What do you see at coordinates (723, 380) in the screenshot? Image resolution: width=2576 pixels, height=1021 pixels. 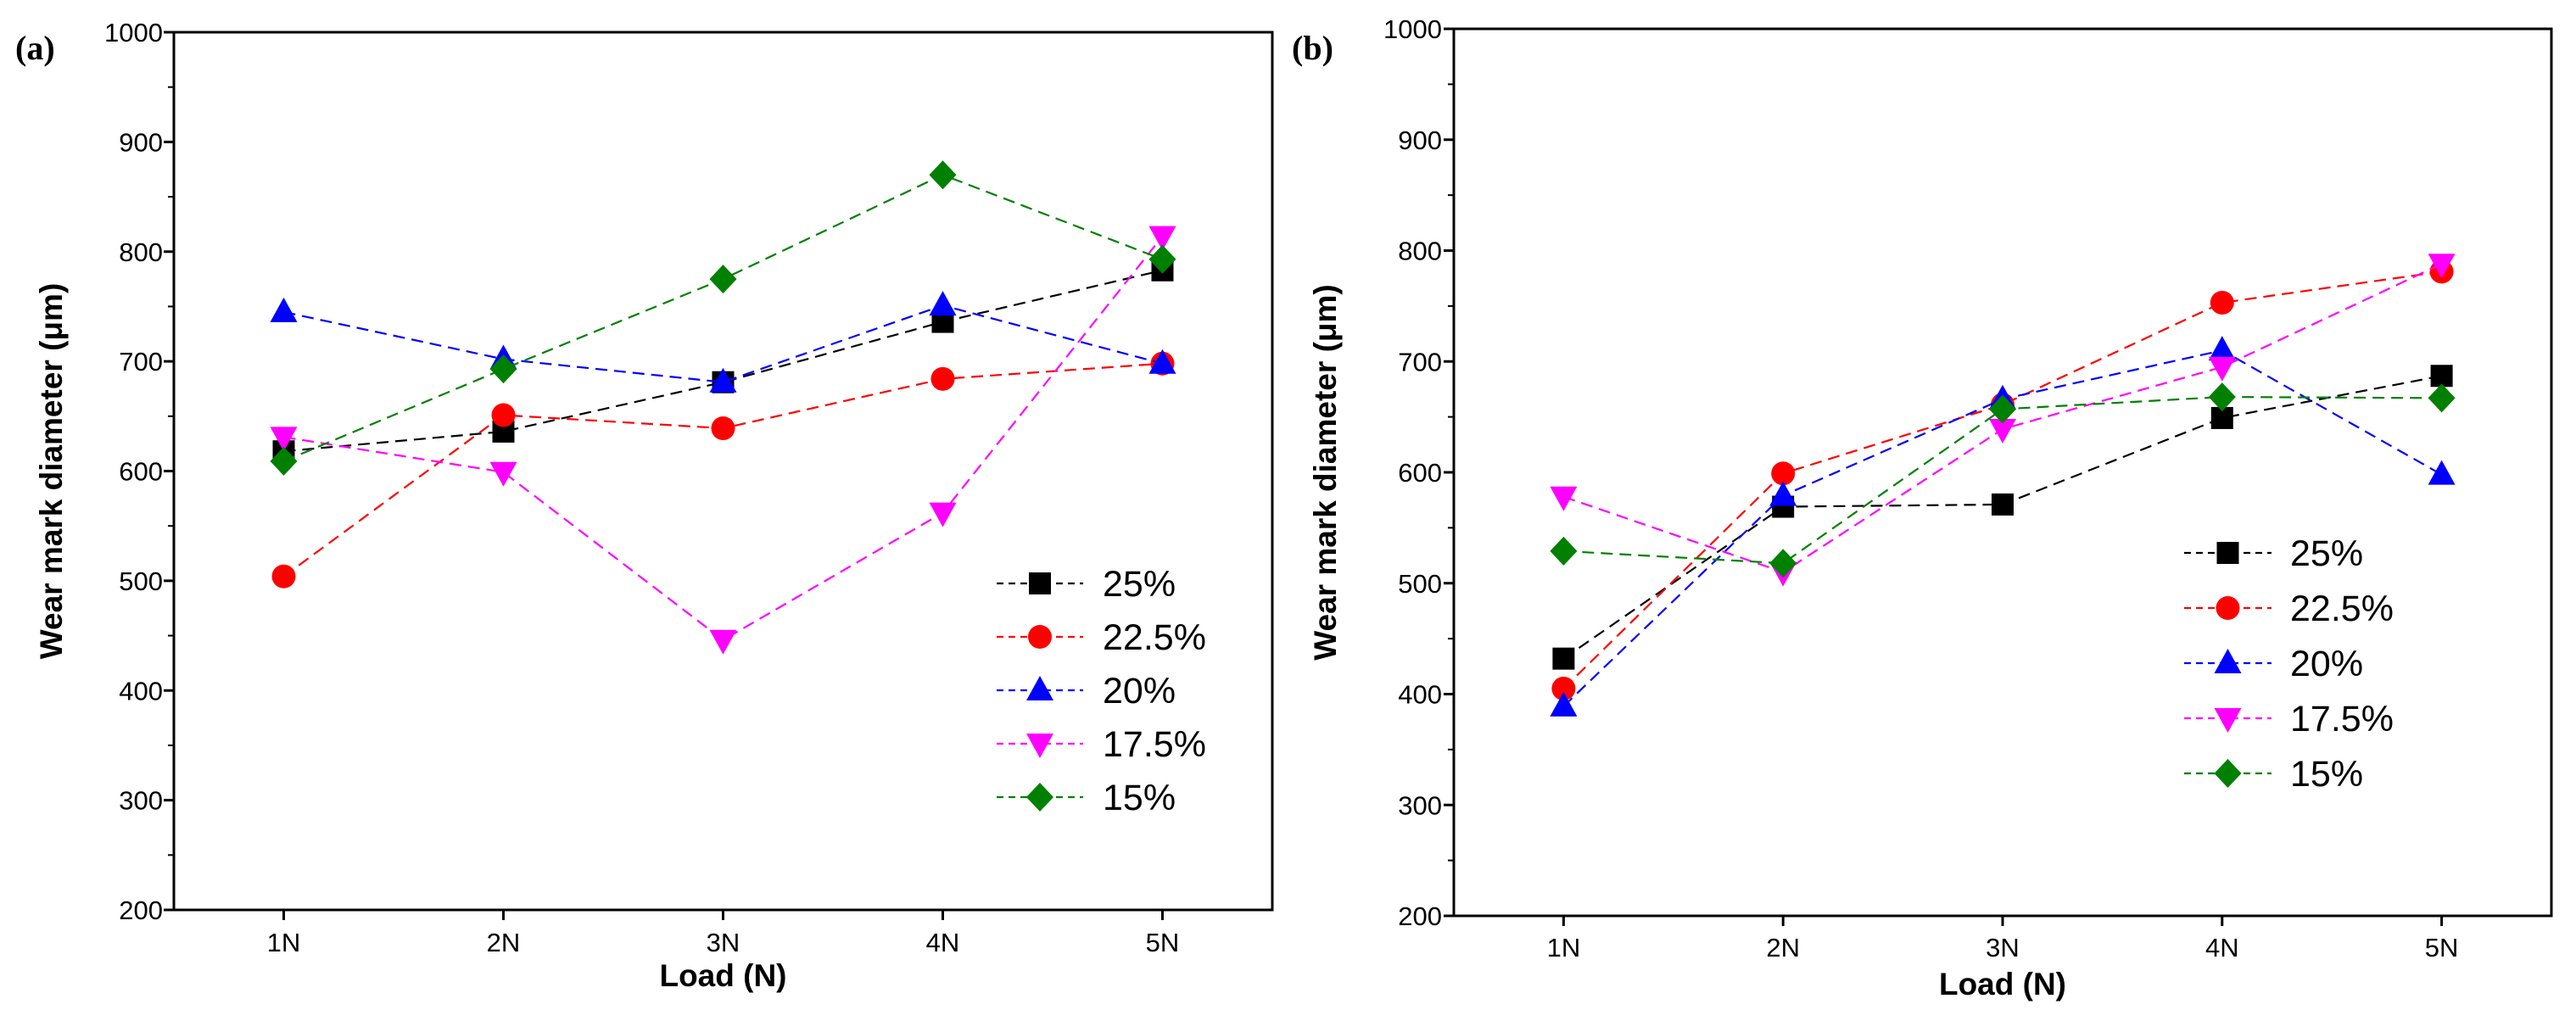 I see `panel-a-point-20-3n` at bounding box center [723, 380].